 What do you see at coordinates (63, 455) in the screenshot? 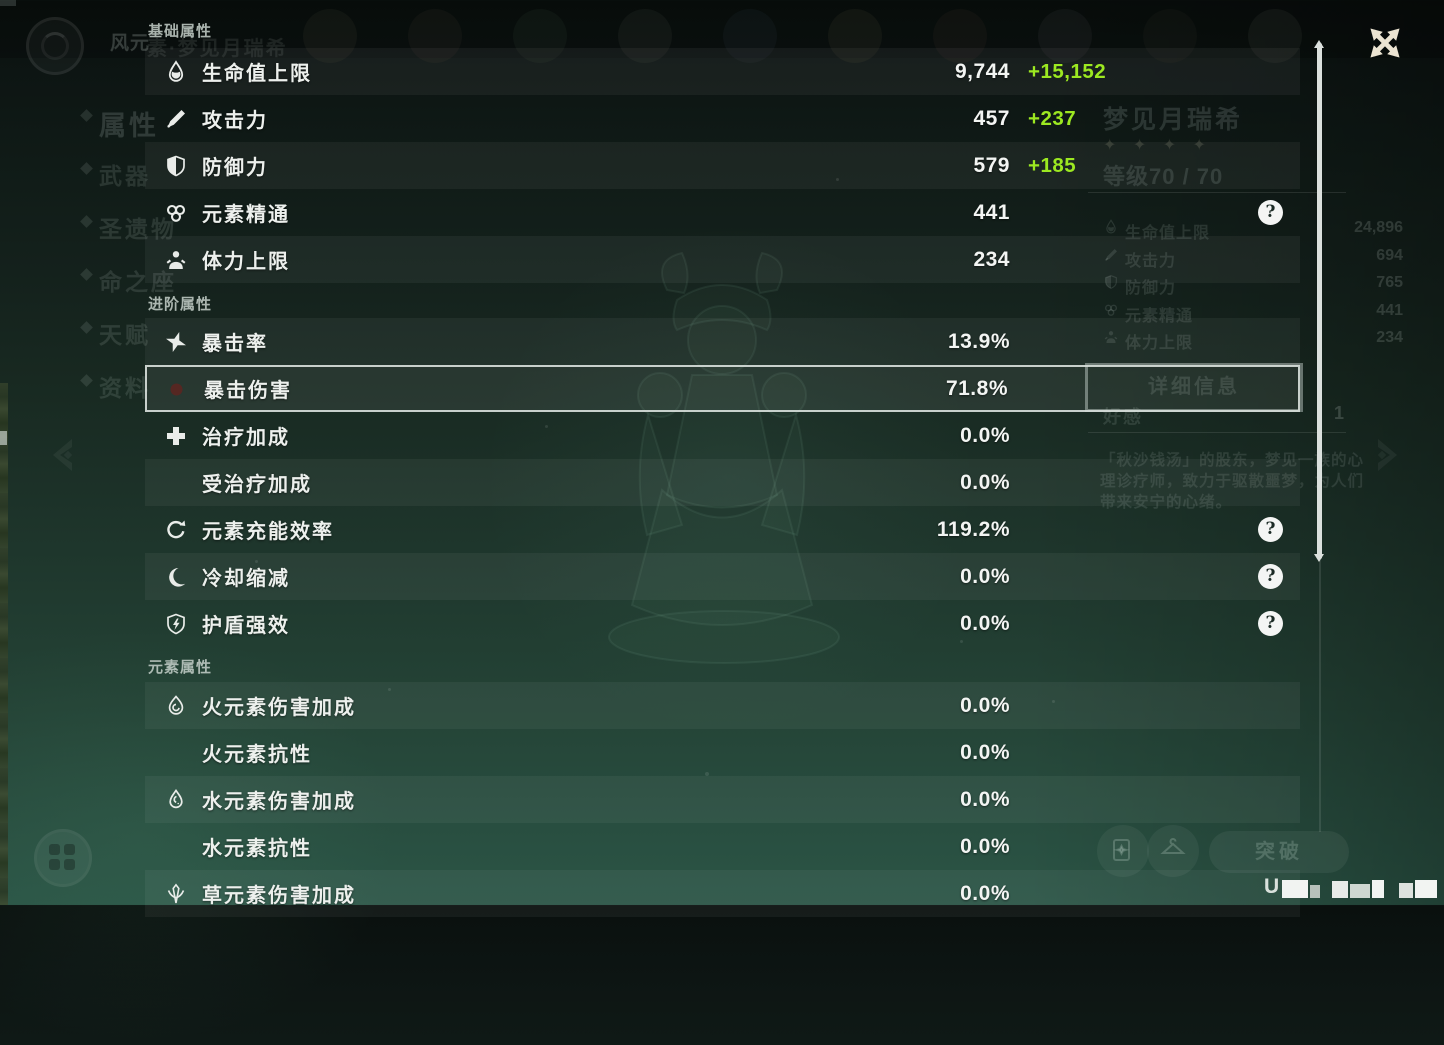
I see `prev-character-arrow-icon` at bounding box center [63, 455].